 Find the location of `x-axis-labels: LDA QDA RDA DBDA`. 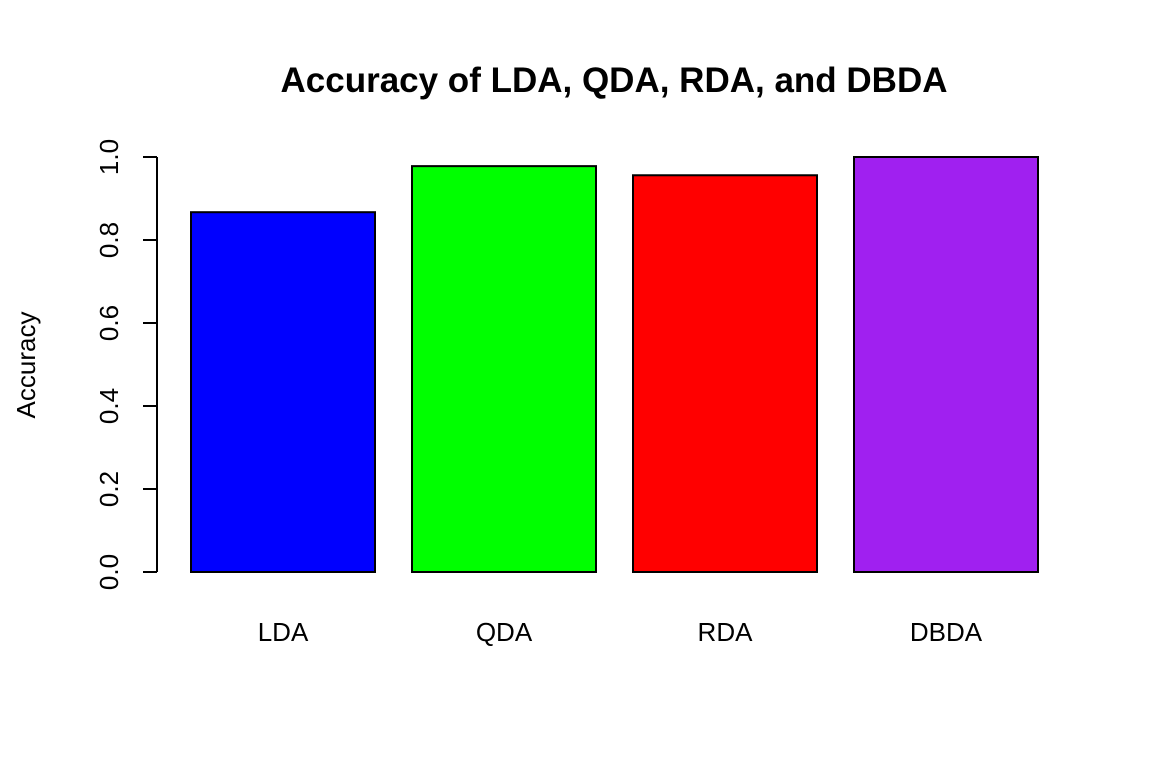

x-axis-labels: LDA QDA RDA DBDA is located at coordinates (620, 632).